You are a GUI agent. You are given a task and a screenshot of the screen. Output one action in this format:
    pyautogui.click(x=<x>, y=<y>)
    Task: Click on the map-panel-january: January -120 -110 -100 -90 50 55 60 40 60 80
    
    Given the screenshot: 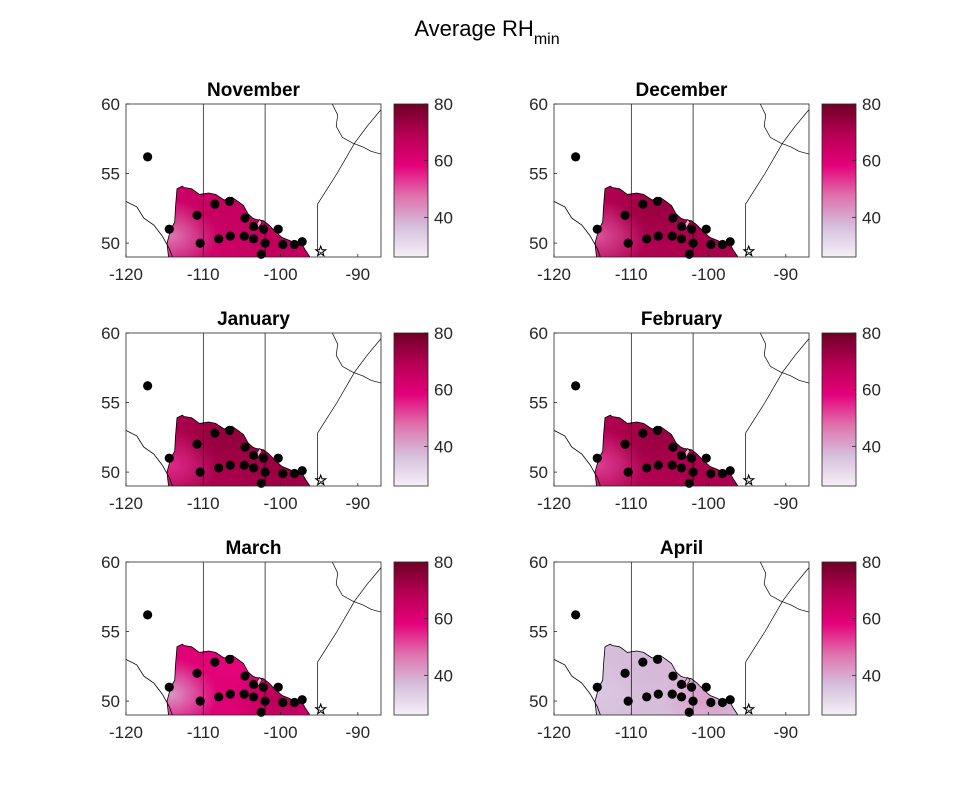 What is the action you would take?
    pyautogui.click(x=277, y=411)
    